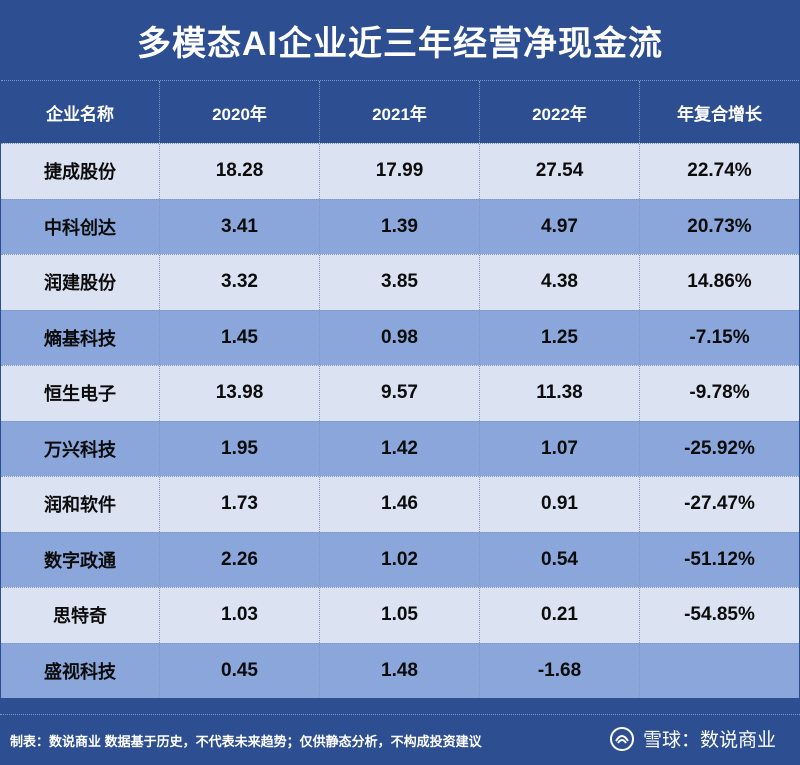  Describe the element at coordinates (80, 338) in the screenshot. I see `company-name-cell: 熵基科技` at that location.